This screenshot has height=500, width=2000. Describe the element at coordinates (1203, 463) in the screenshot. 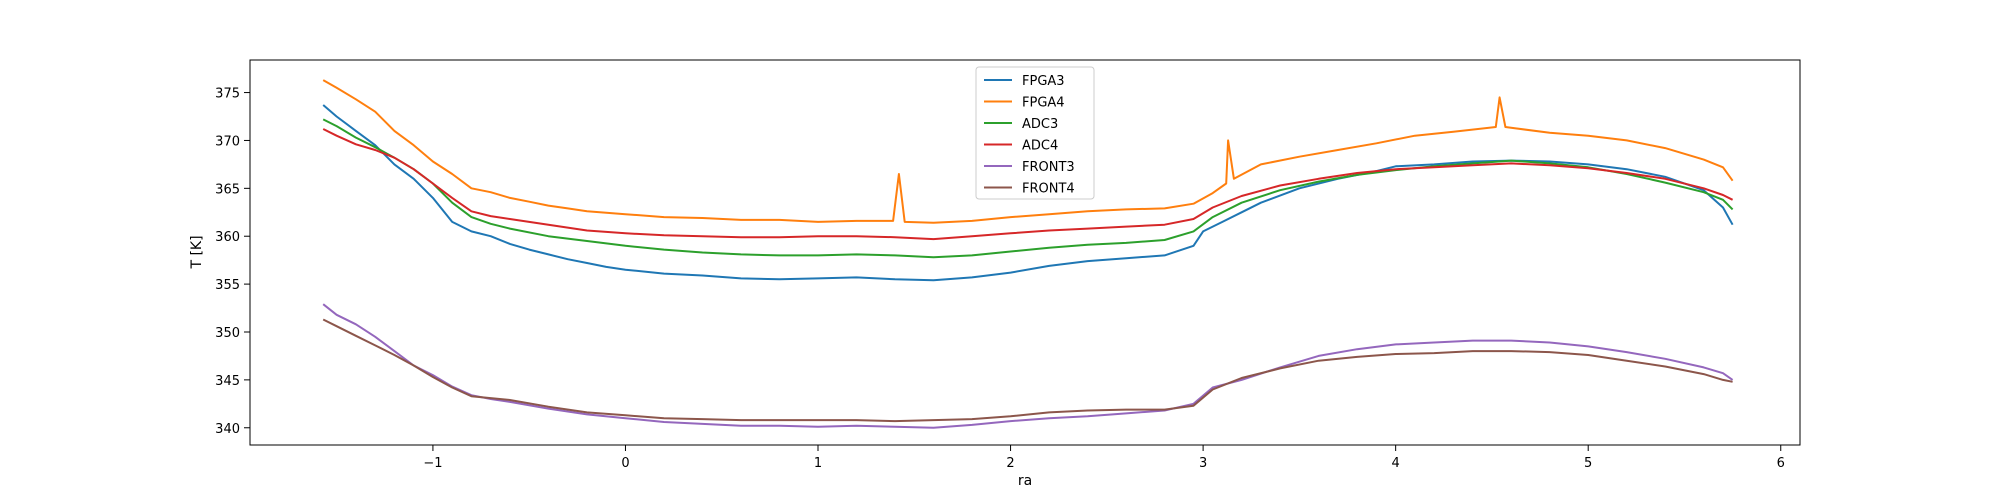

I see `x-tick-label: 3` at that location.